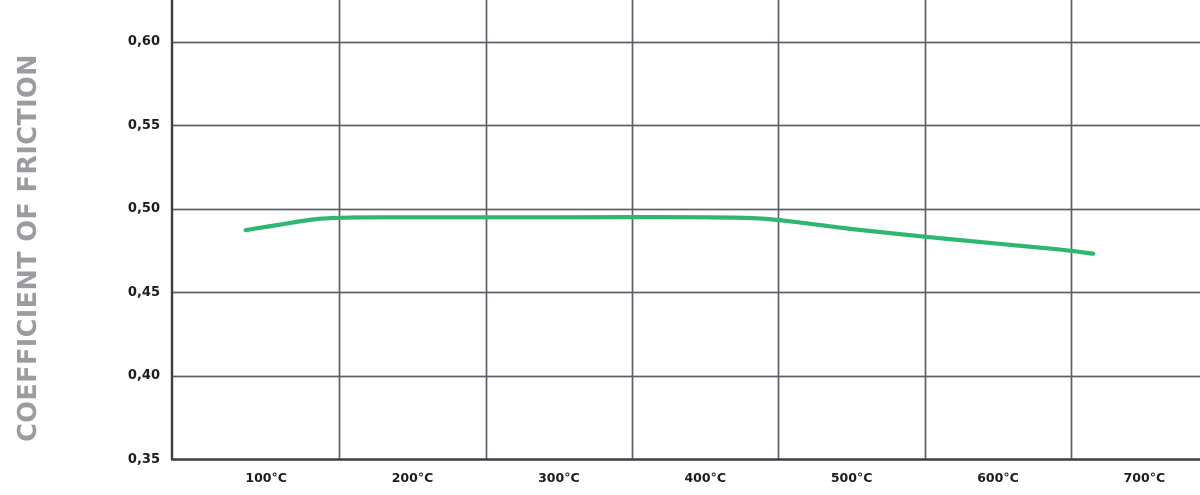  Describe the element at coordinates (143, 292) in the screenshot. I see `y-tick-label: 0,45` at that location.